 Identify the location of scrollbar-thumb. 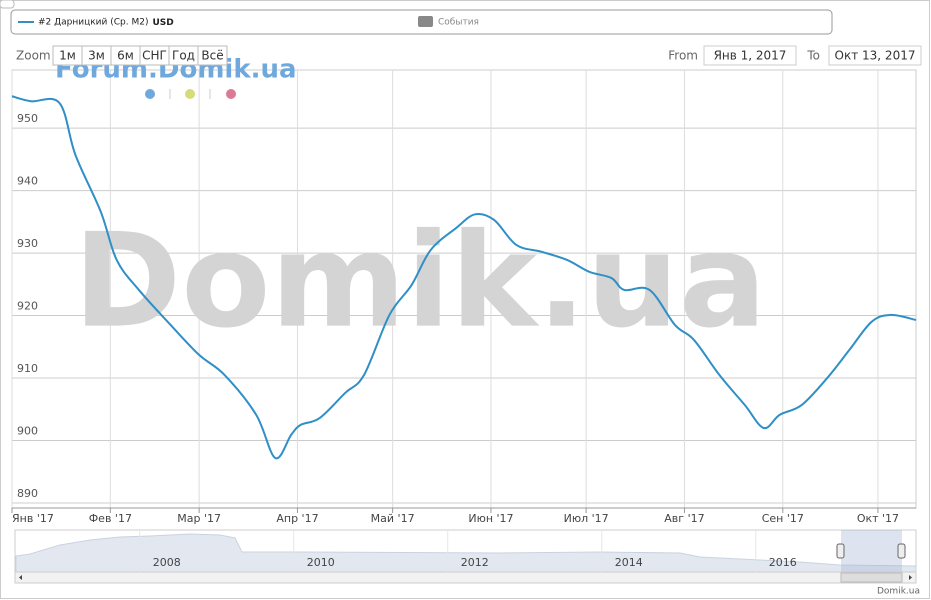
(871, 577).